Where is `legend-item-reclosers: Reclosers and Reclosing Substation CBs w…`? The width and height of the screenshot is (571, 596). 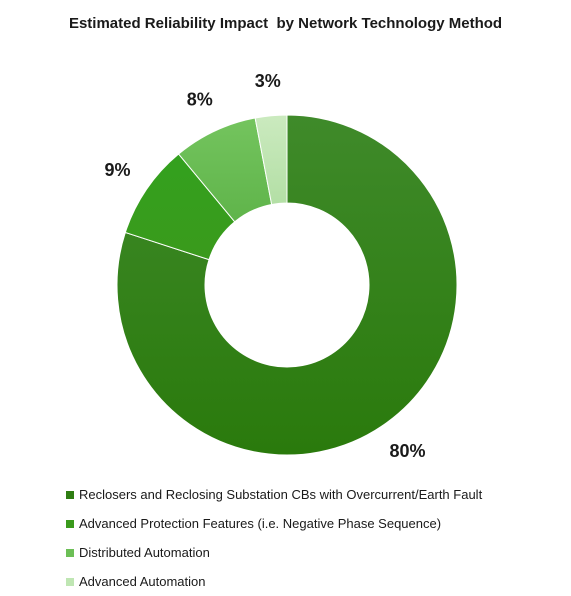
legend-item-reclosers: Reclosers and Reclosing Substation CBs w… is located at coordinates (311, 494).